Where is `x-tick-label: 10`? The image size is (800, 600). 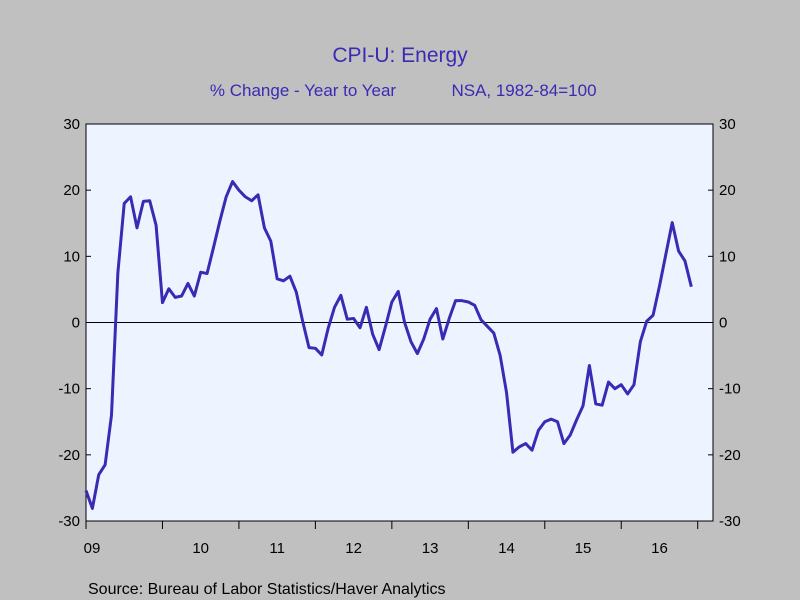
x-tick-label: 10 is located at coordinates (200, 548).